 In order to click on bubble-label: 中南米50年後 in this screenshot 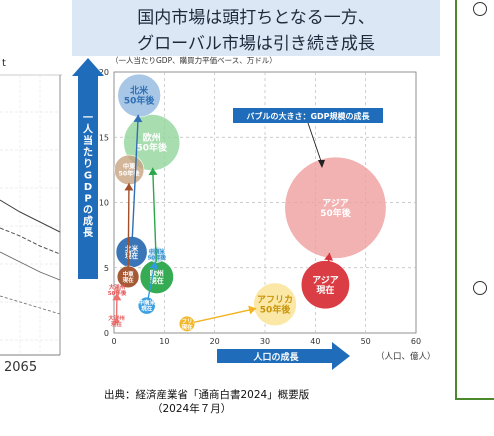, I will do `click(156, 255)`.